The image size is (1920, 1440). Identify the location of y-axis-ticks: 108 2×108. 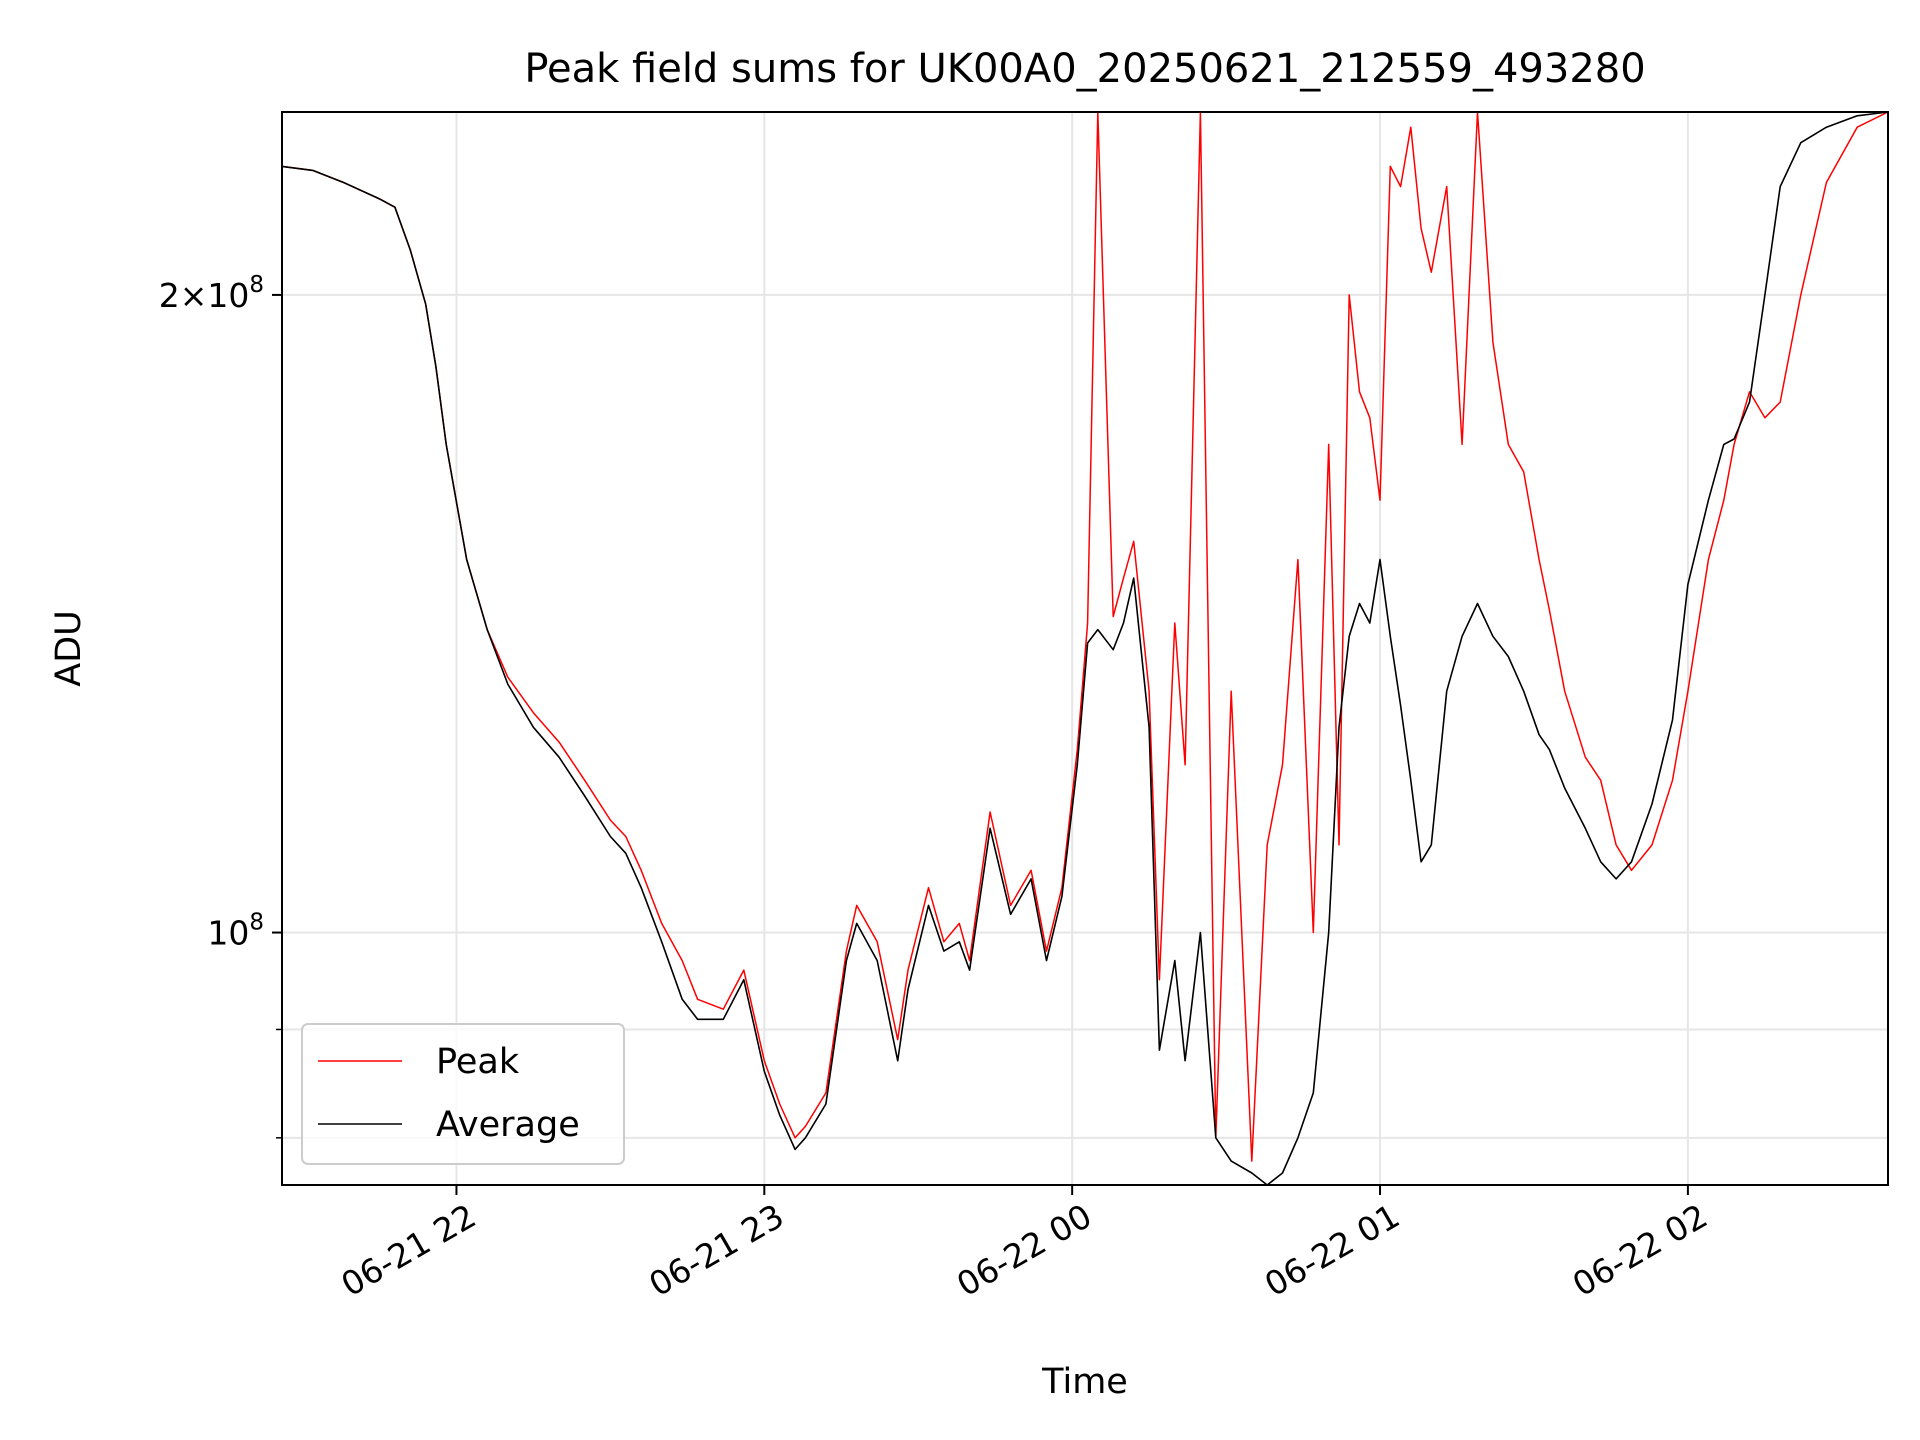
(220, 705).